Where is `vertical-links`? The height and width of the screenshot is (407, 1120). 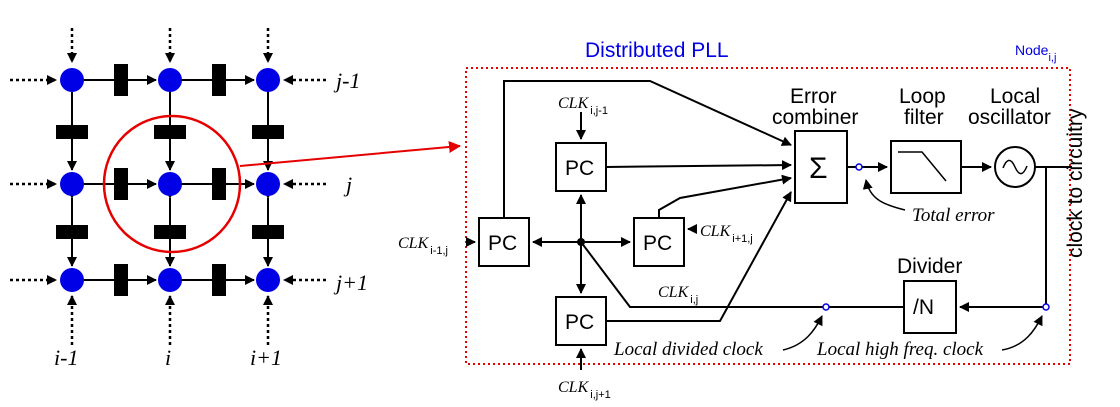
vertical-links is located at coordinates (170, 175).